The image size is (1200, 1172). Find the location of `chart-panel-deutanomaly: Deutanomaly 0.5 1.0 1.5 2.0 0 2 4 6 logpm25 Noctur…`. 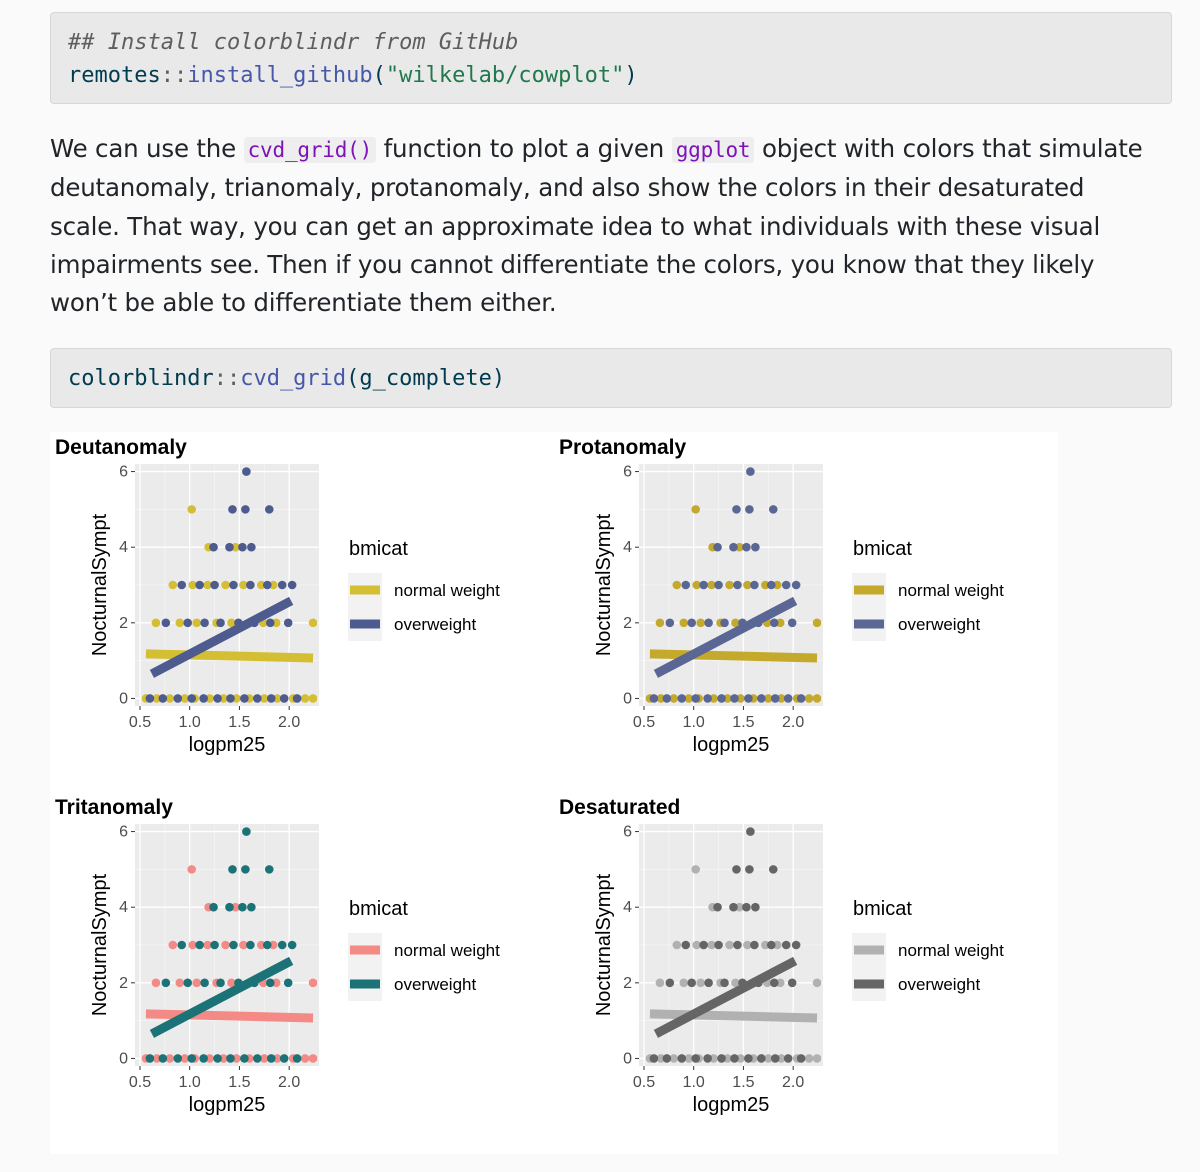

chart-panel-deutanomaly: Deutanomaly 0.5 1.0 1.5 2.0 0 2 4 6 logpm25 Noctur… is located at coordinates (302, 612).